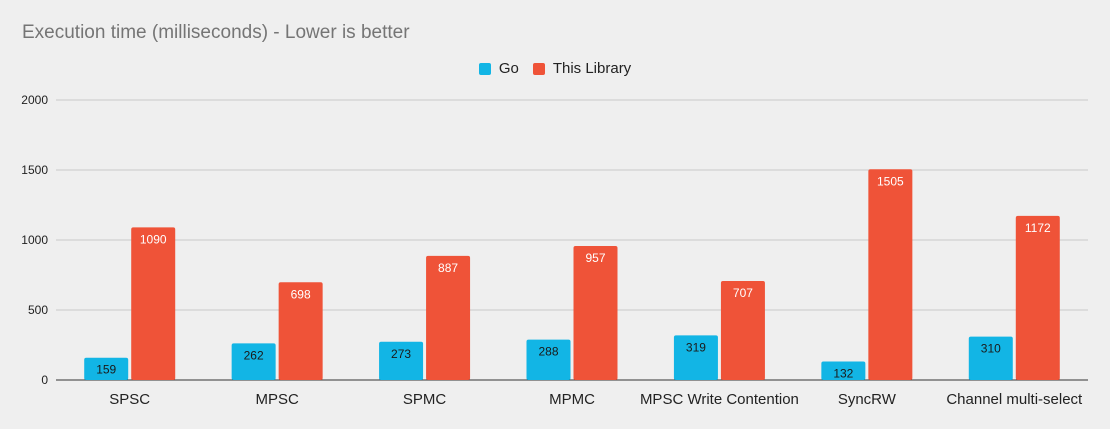  What do you see at coordinates (1038, 228) in the screenshot?
I see `bar-value-label: 1172` at bounding box center [1038, 228].